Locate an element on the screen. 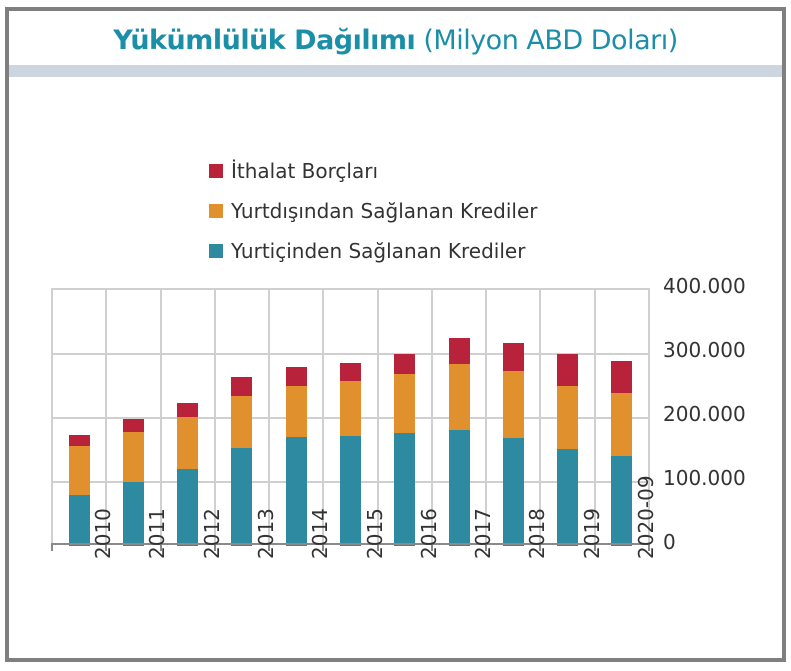 The image size is (791, 671). x-tick-label-text: 2018 is located at coordinates (537, 533).